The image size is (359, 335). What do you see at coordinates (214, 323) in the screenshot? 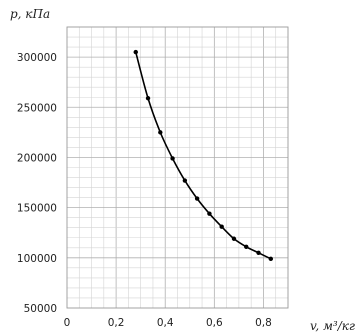
I see `x-tick-label: 0,6` at bounding box center [214, 323].